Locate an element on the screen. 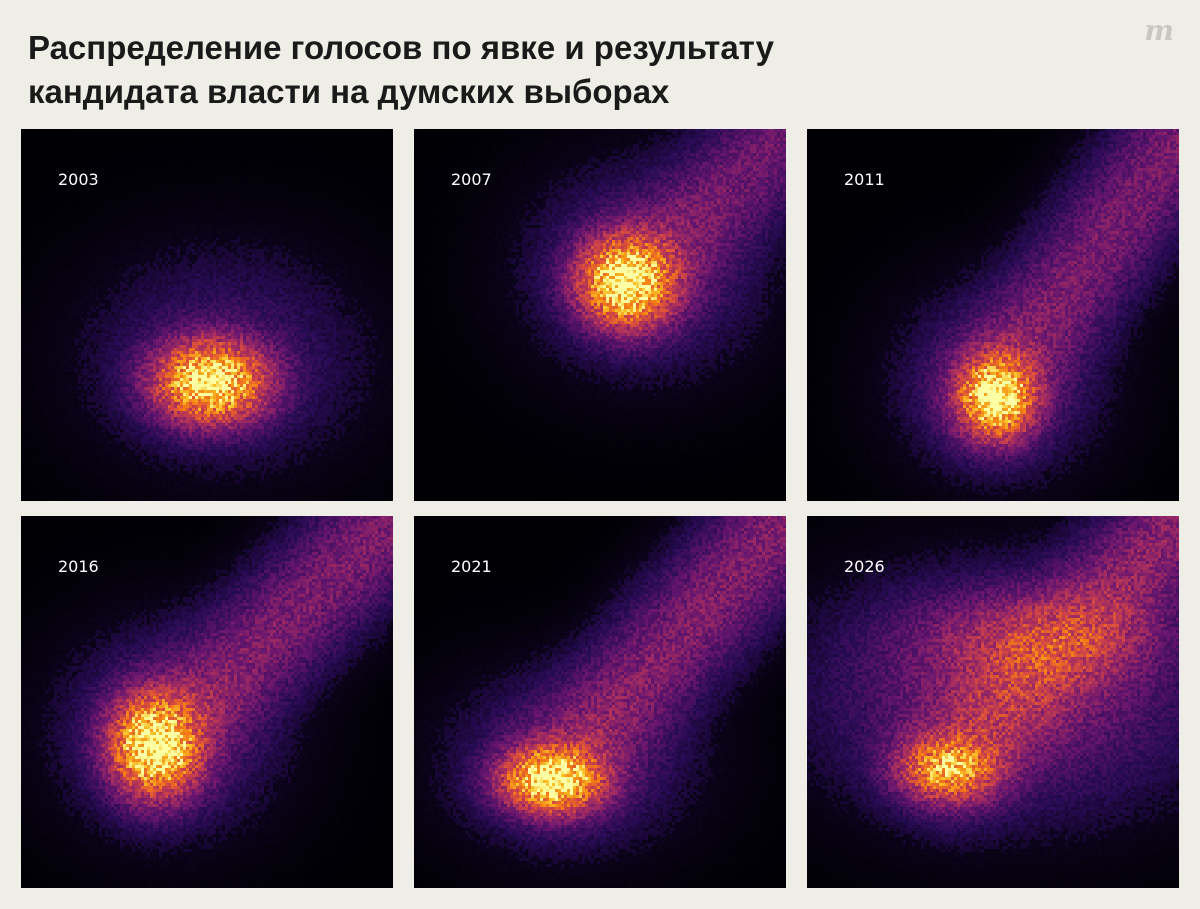 Image resolution: width=1200 pixels, height=909 pixels. heatmap-panel-2011: 2011 is located at coordinates (993, 315).